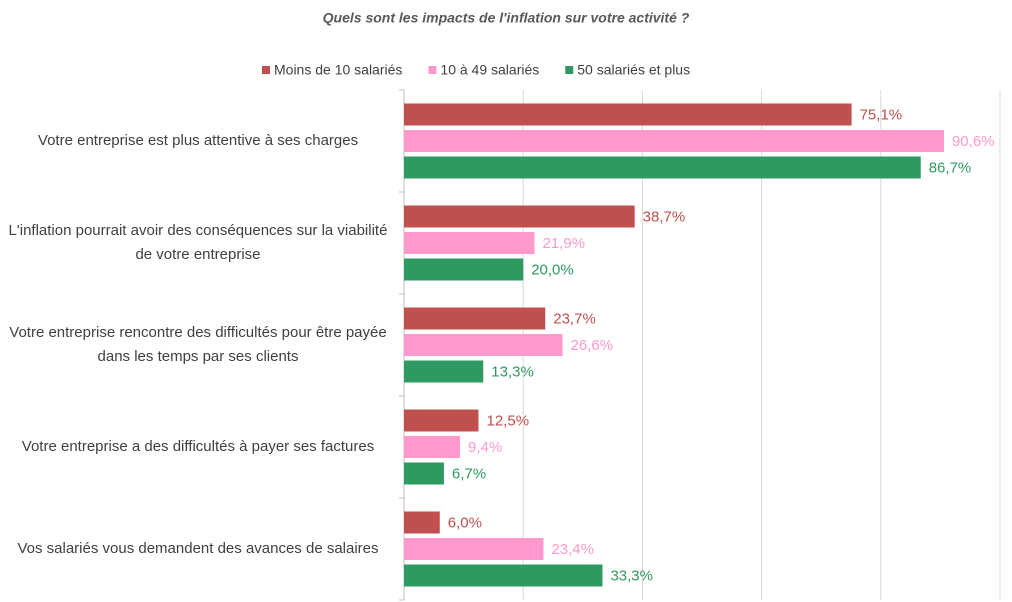  What do you see at coordinates (574, 318) in the screenshot?
I see `value-label: 23,7%` at bounding box center [574, 318].